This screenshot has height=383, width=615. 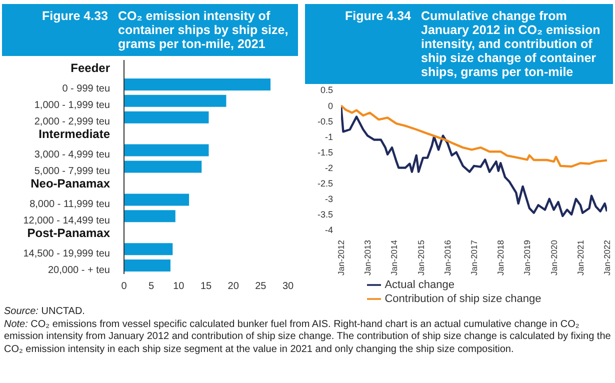 I want to click on legend-label: Actual change, so click(x=419, y=284).